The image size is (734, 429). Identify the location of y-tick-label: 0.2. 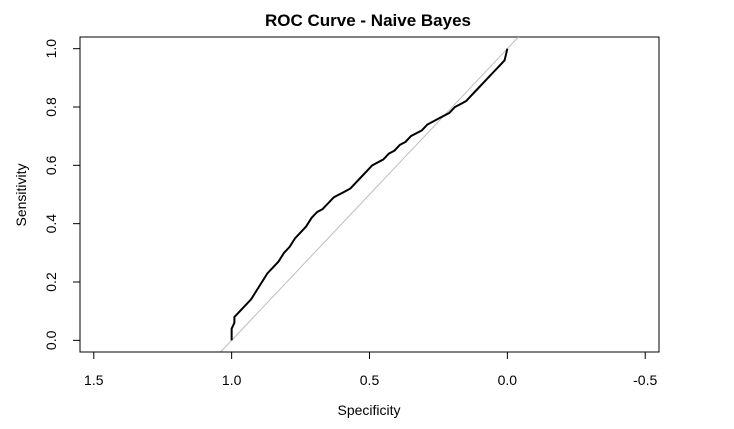
(51, 282).